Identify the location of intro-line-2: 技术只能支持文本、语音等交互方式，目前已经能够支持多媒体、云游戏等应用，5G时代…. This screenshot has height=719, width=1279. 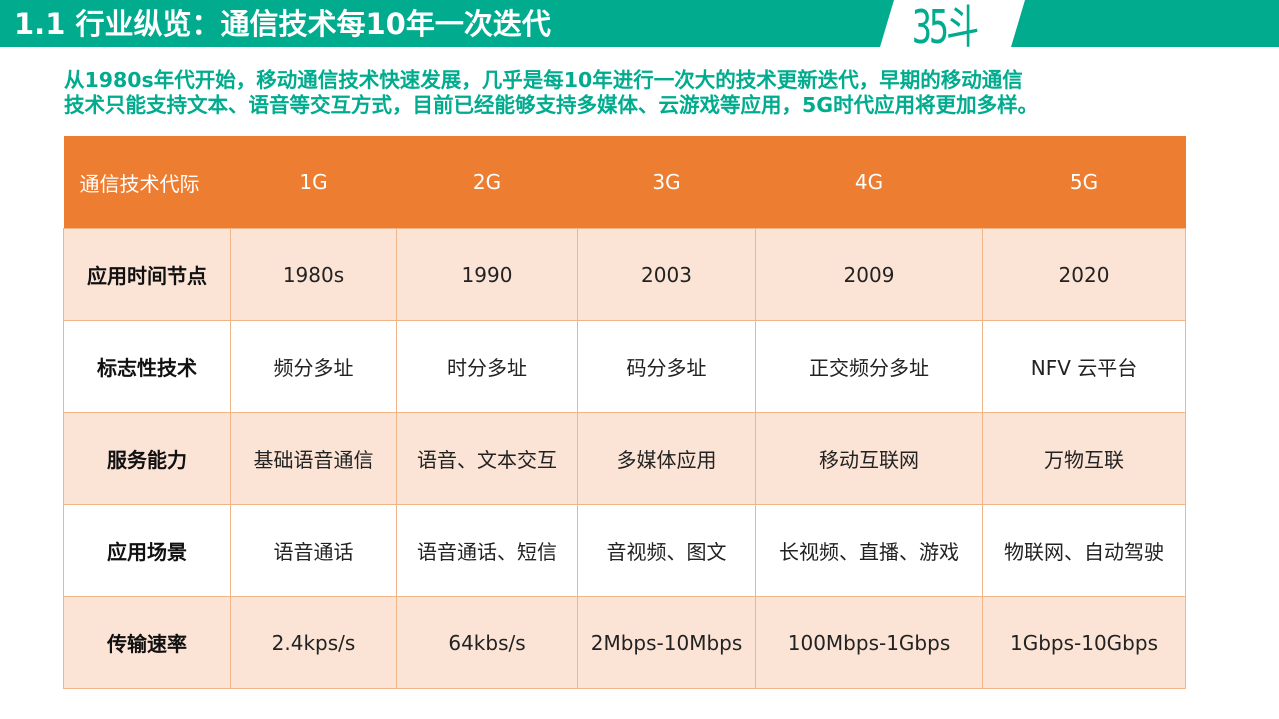
(551, 105).